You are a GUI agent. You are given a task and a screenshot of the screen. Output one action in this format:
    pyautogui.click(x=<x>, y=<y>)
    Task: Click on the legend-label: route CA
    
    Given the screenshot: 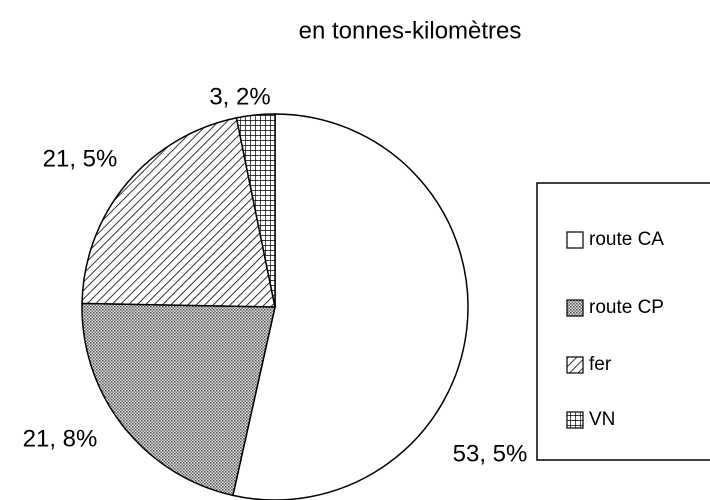 What is the action you would take?
    pyautogui.click(x=626, y=239)
    